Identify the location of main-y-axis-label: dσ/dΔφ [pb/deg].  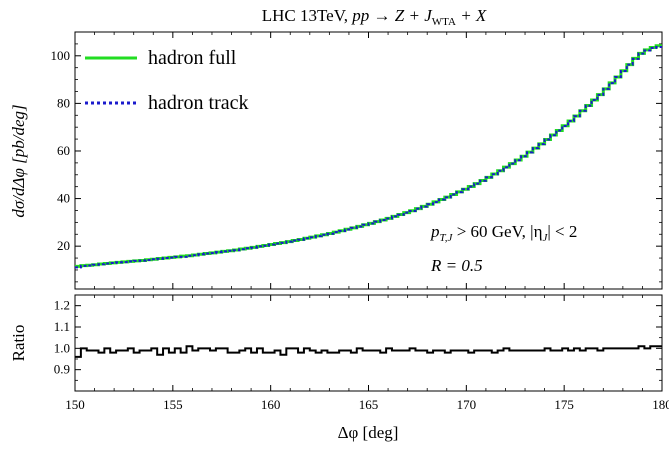
(18, 160).